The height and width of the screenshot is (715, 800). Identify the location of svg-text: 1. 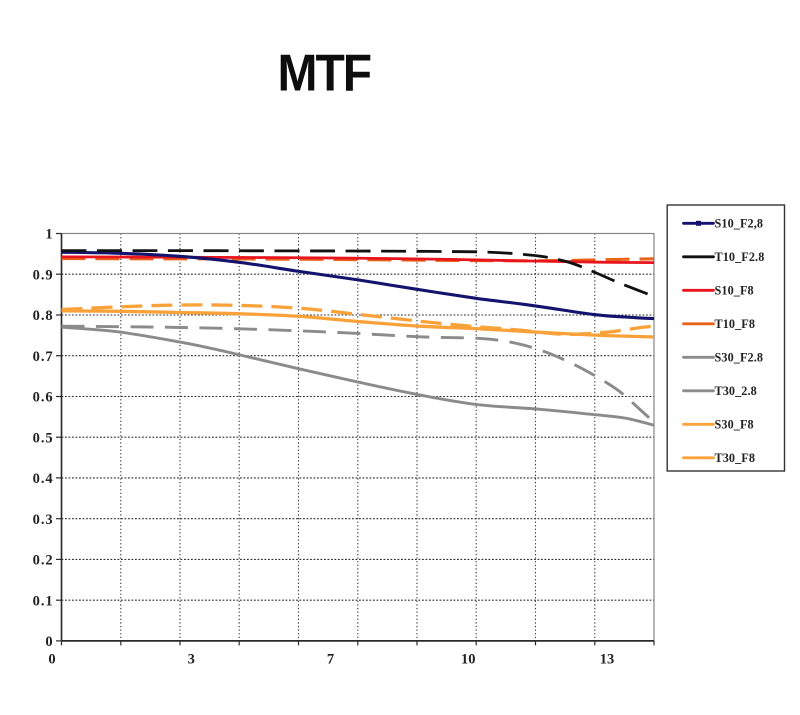
(49, 235).